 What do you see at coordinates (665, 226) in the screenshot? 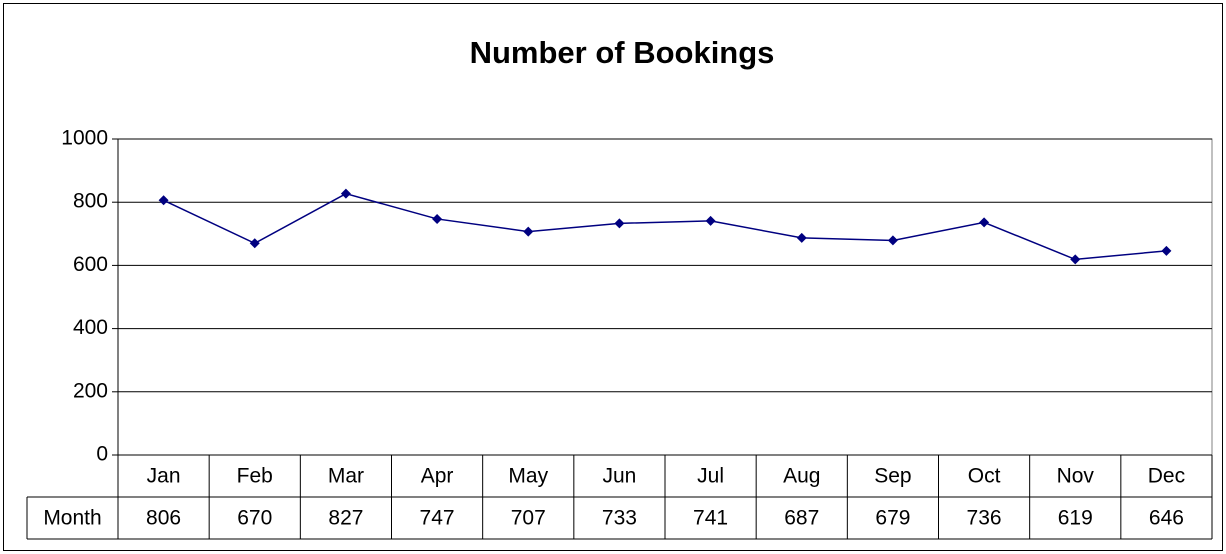
I see `series-line` at bounding box center [665, 226].